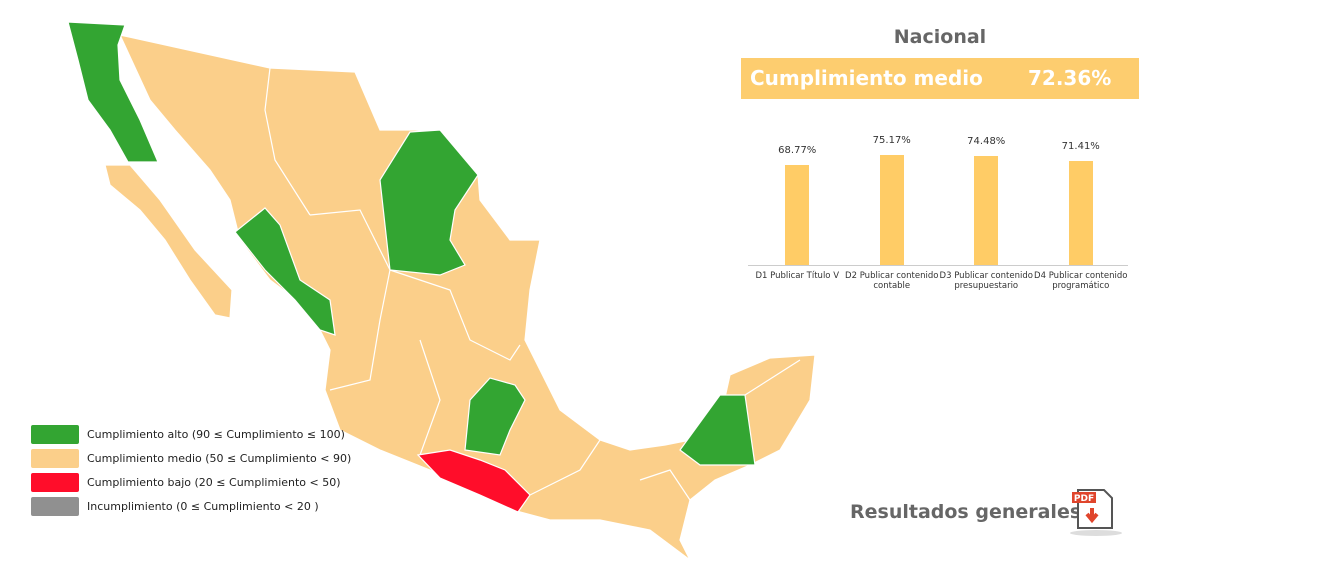 Image resolution: width=1317 pixels, height=583 pixels. What do you see at coordinates (1081, 281) in the screenshot?
I see `x-tick-label: D4 Publicar contenido programático` at bounding box center [1081, 281].